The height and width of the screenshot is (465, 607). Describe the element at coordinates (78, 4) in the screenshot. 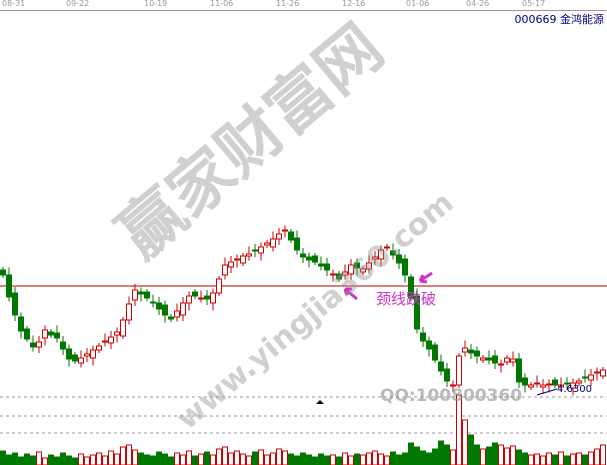

I see `date-tick: 09-22` at that location.